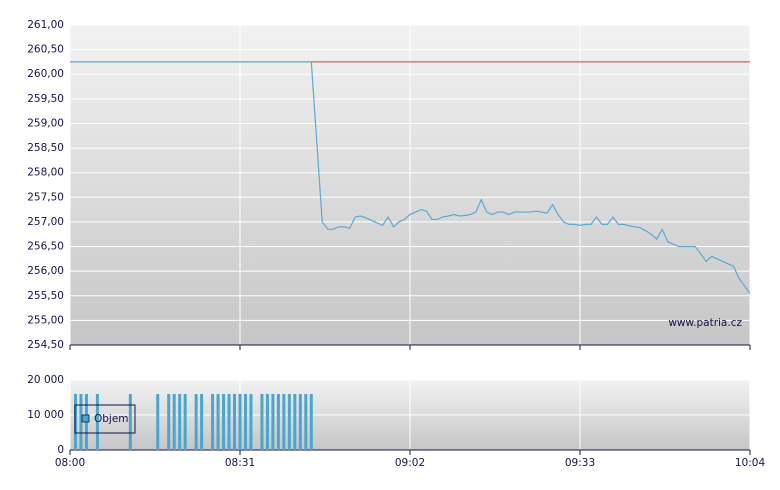 This screenshot has width=780, height=490. Describe the element at coordinates (85, 418) in the screenshot. I see `legend-swatch` at that location.